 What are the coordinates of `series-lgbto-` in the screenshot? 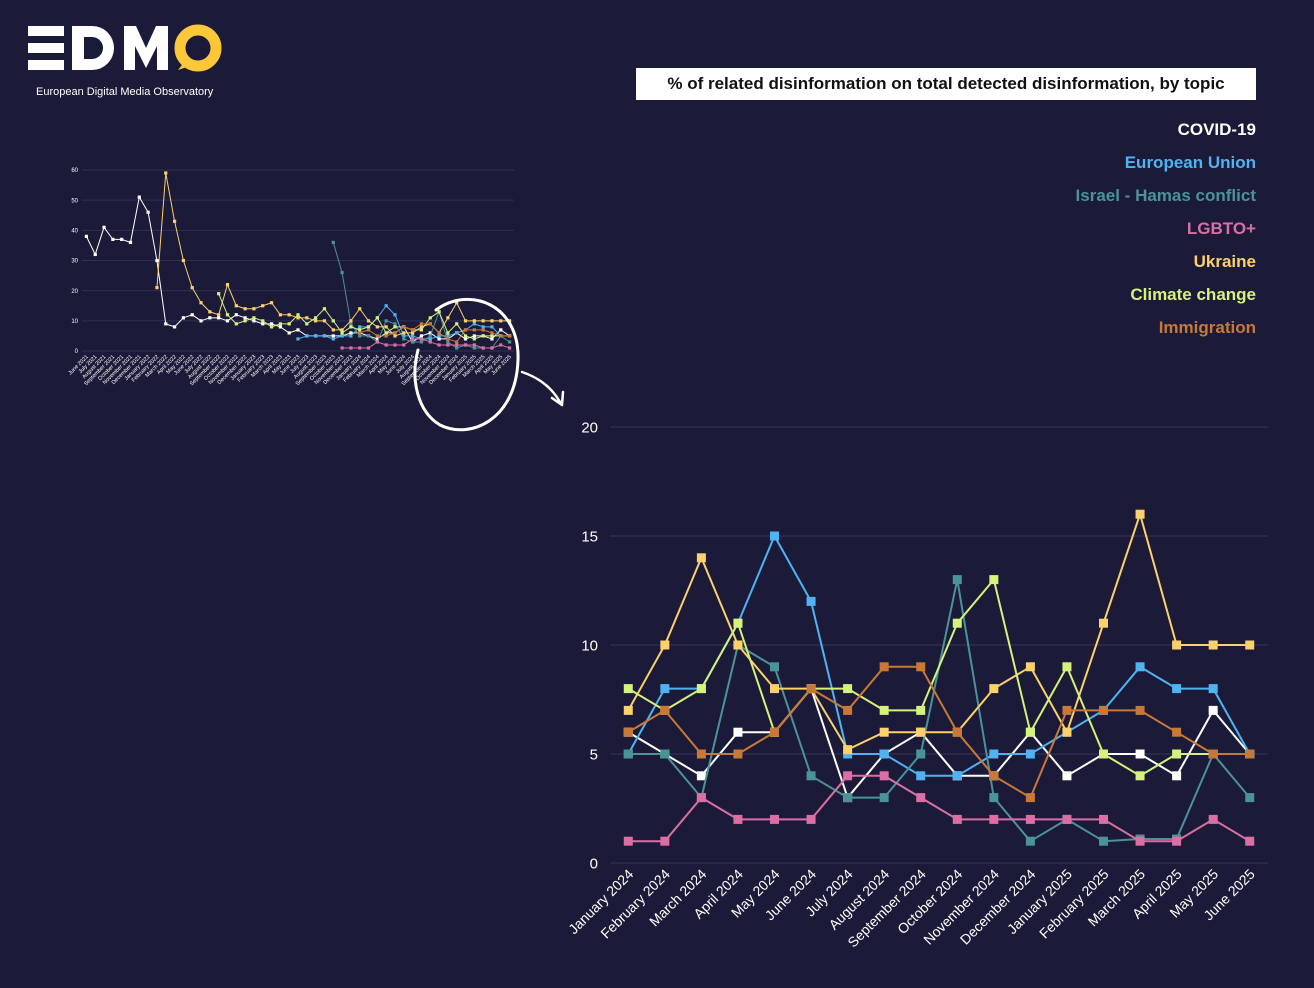 It's located at (426, 343).